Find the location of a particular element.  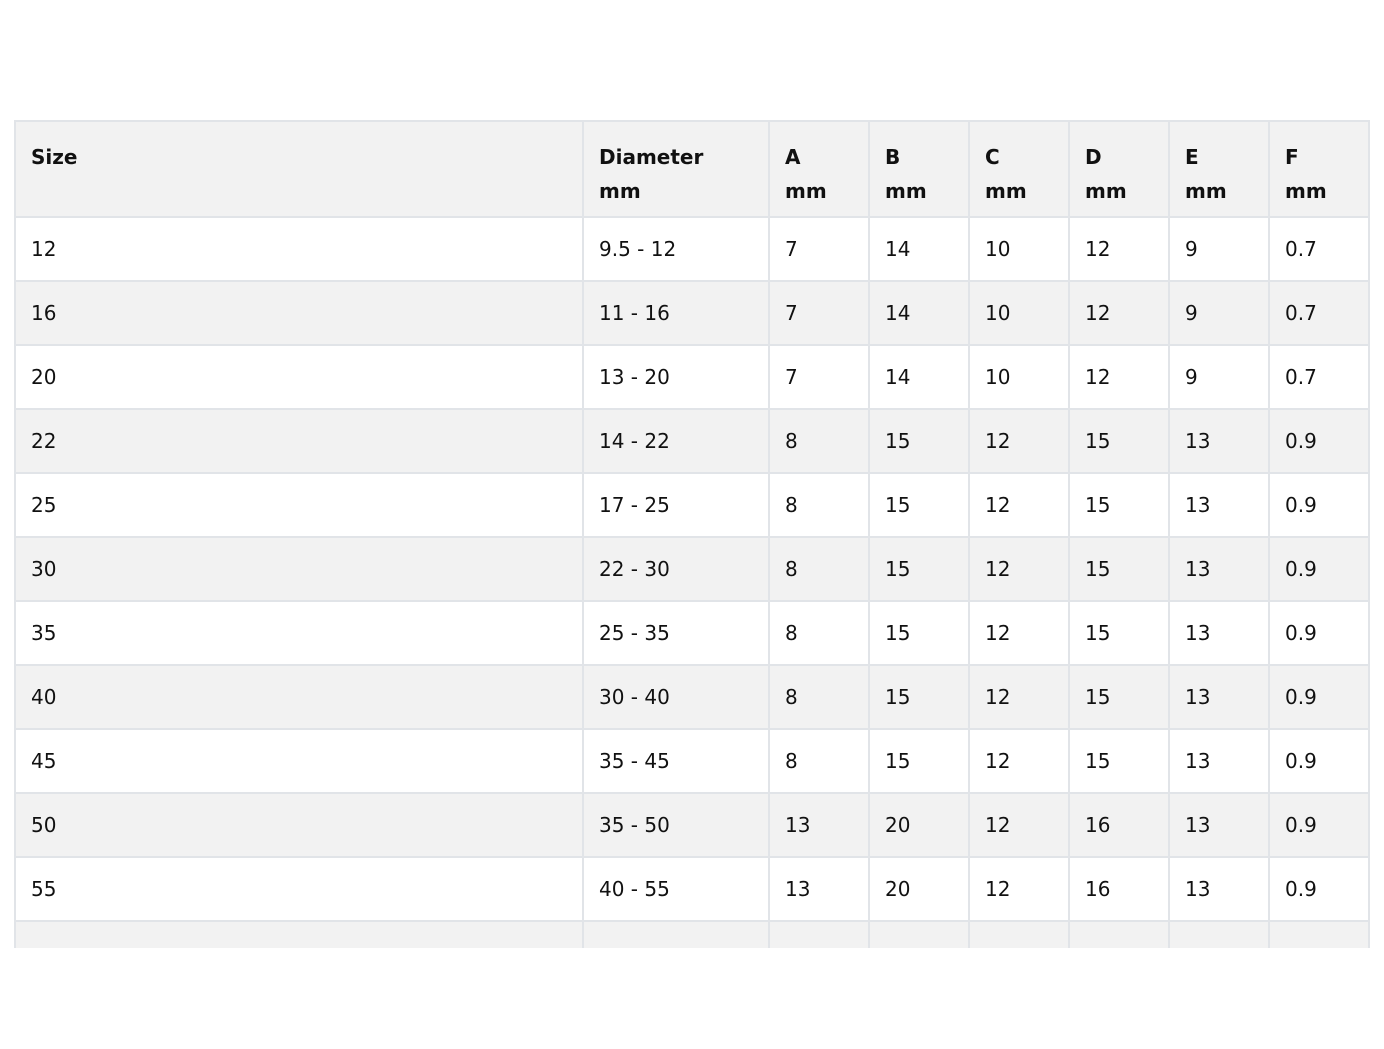

header-label: B is located at coordinates (893, 157).